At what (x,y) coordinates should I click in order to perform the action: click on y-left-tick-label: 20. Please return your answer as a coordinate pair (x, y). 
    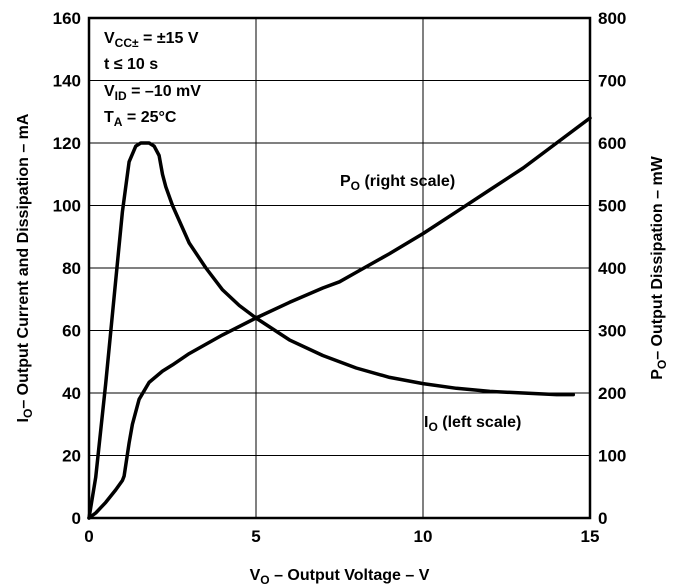
    Looking at the image, I should click on (71, 456).